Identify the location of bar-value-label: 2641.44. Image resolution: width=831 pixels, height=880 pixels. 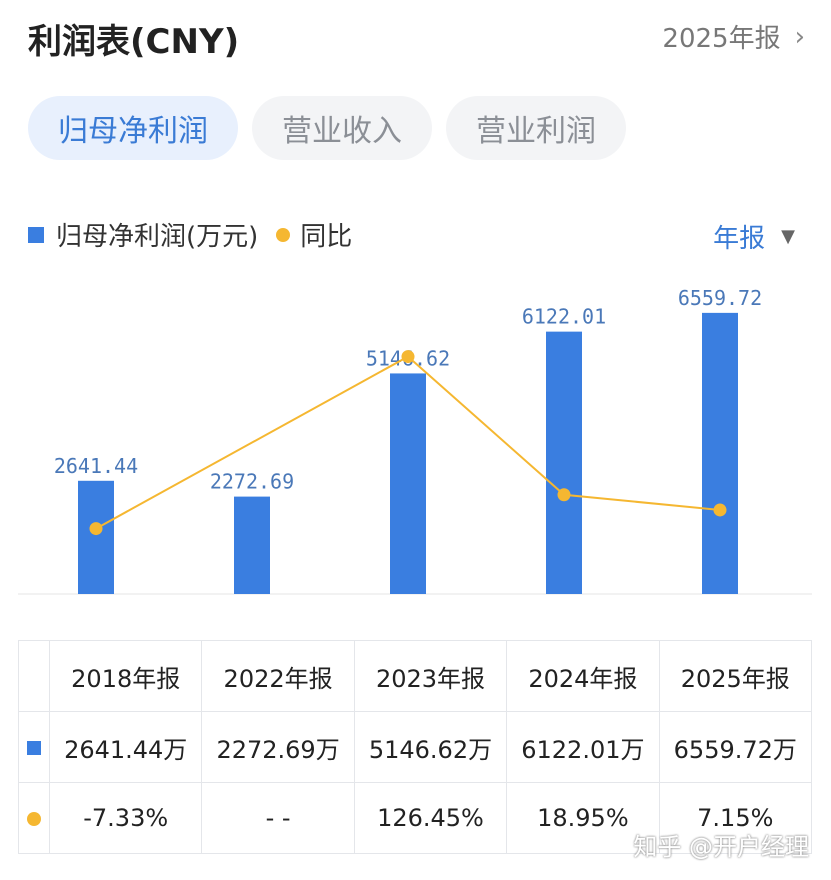
(96, 466).